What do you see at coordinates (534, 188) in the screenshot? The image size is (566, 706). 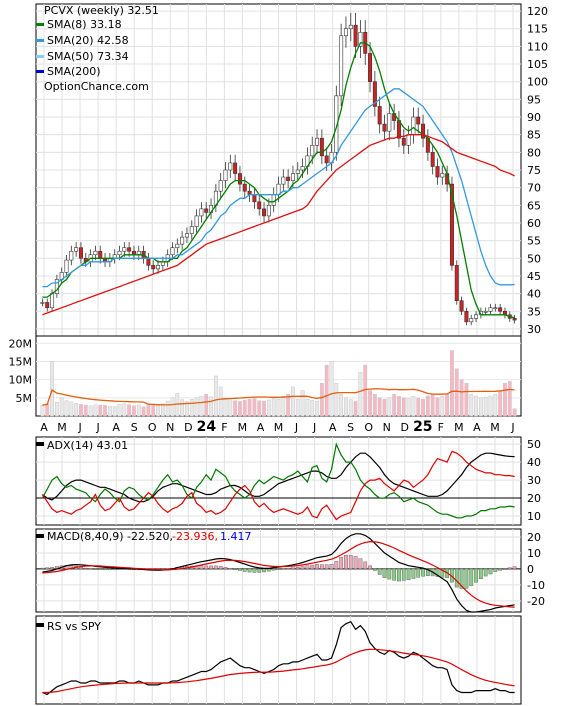 I see `price-axis-tick-label: 70` at bounding box center [534, 188].